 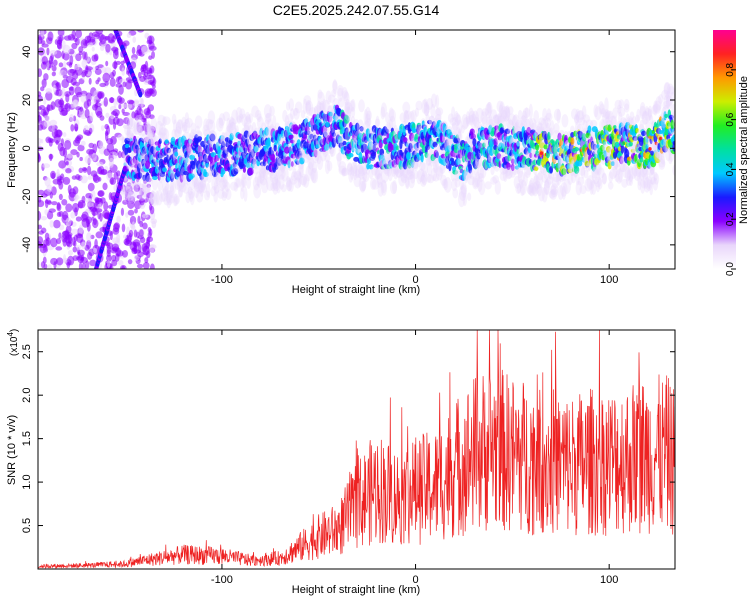 I want to click on snr-ylabel: SNR (10 * v/v), so click(x=12, y=450).